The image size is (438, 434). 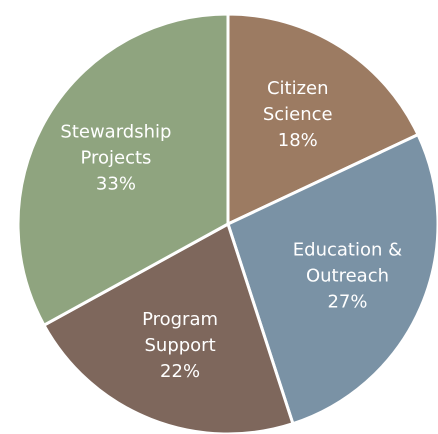 I want to click on slice-name-line: Support, so click(x=179, y=345).